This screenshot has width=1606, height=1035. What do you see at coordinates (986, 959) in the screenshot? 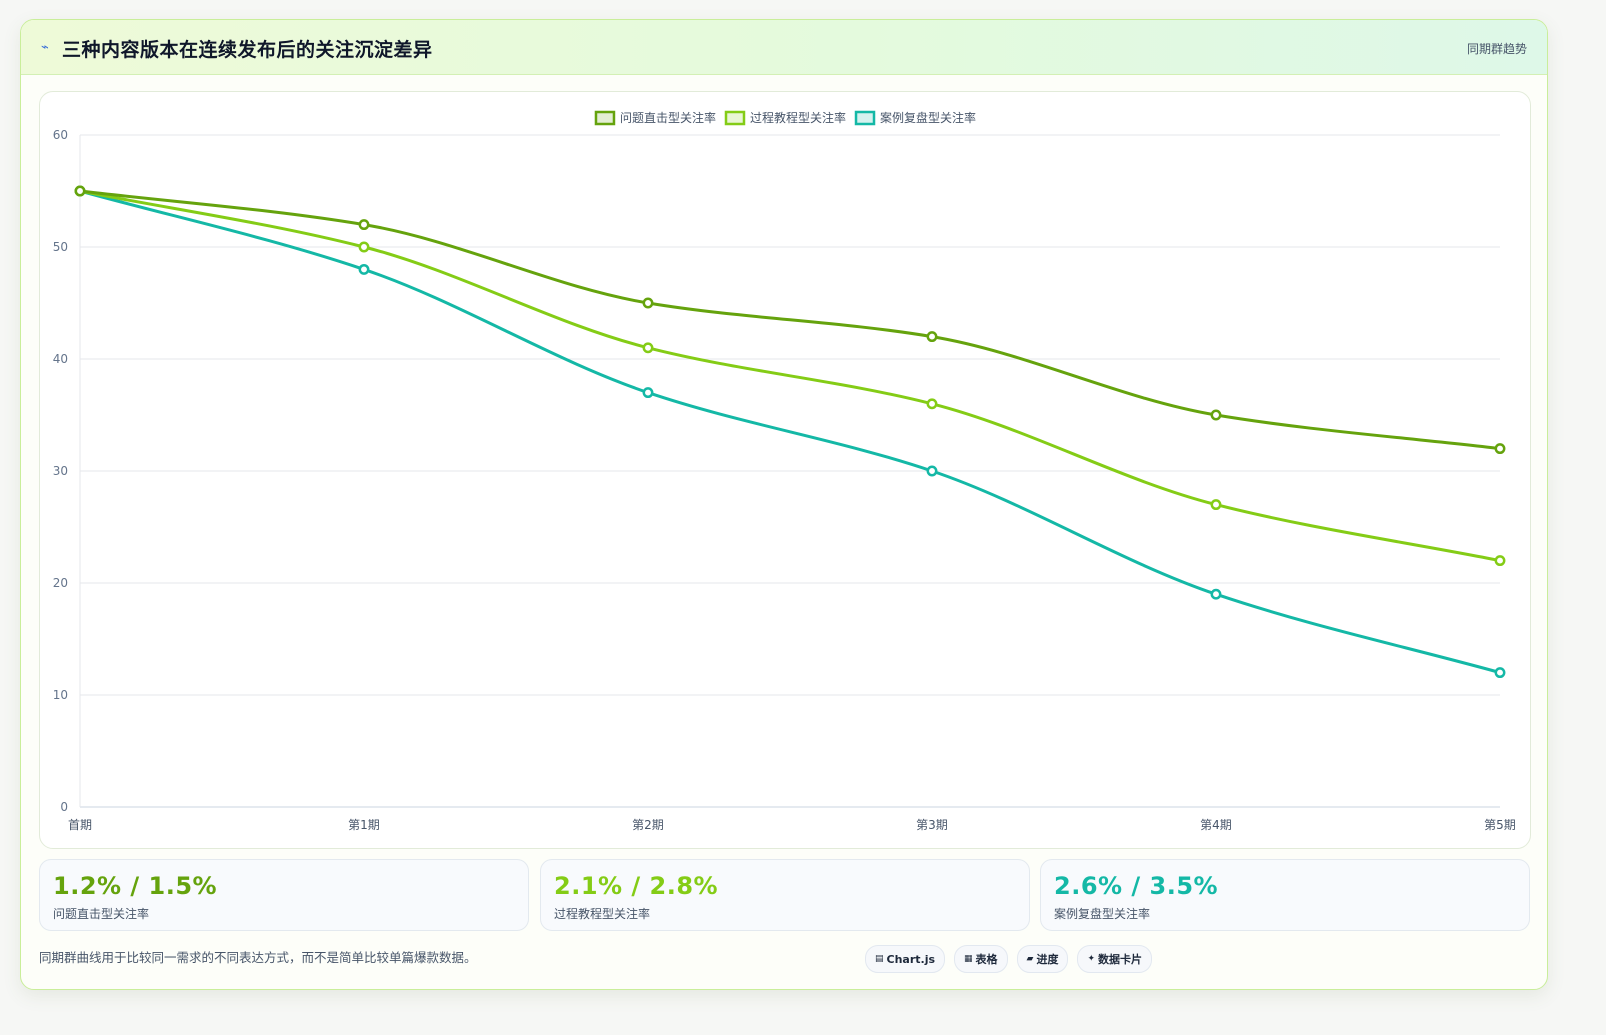
I see `chip-label: 表格` at bounding box center [986, 959].